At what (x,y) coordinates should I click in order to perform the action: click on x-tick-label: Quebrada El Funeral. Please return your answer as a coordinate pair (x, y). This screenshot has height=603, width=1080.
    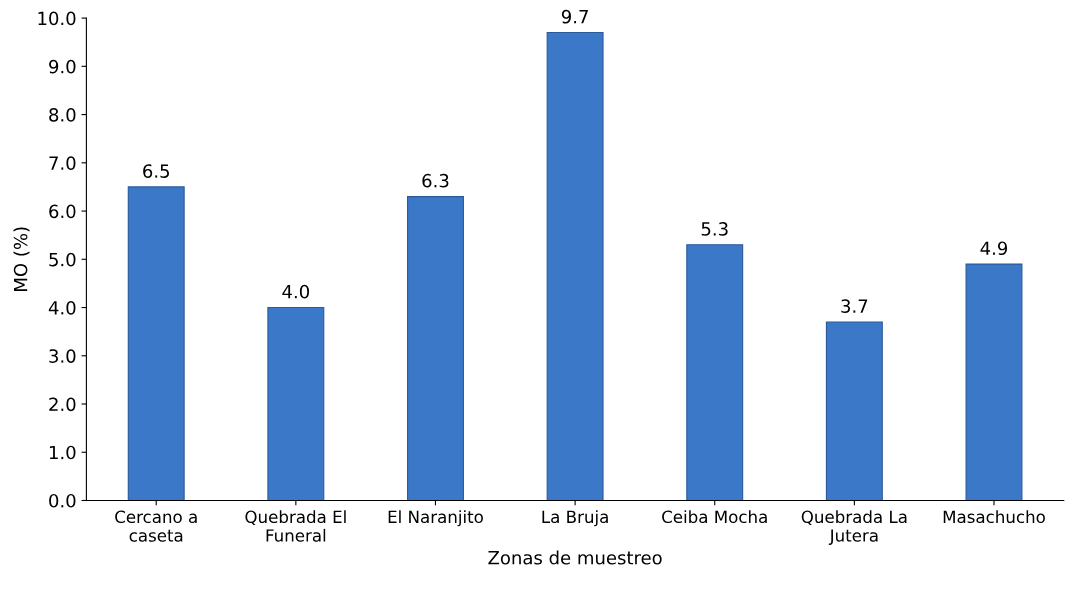
    Looking at the image, I should click on (295, 526).